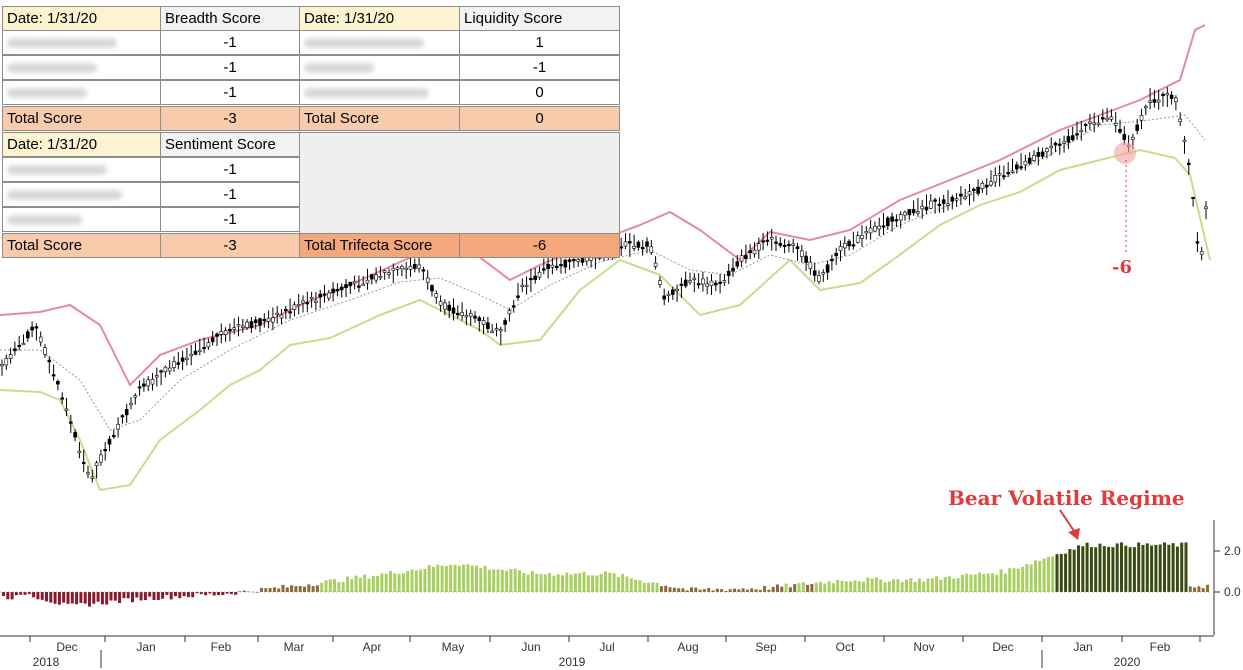 This screenshot has width=1243, height=670. I want to click on liquidity-date: Date: 1/31/20, so click(379, 18).